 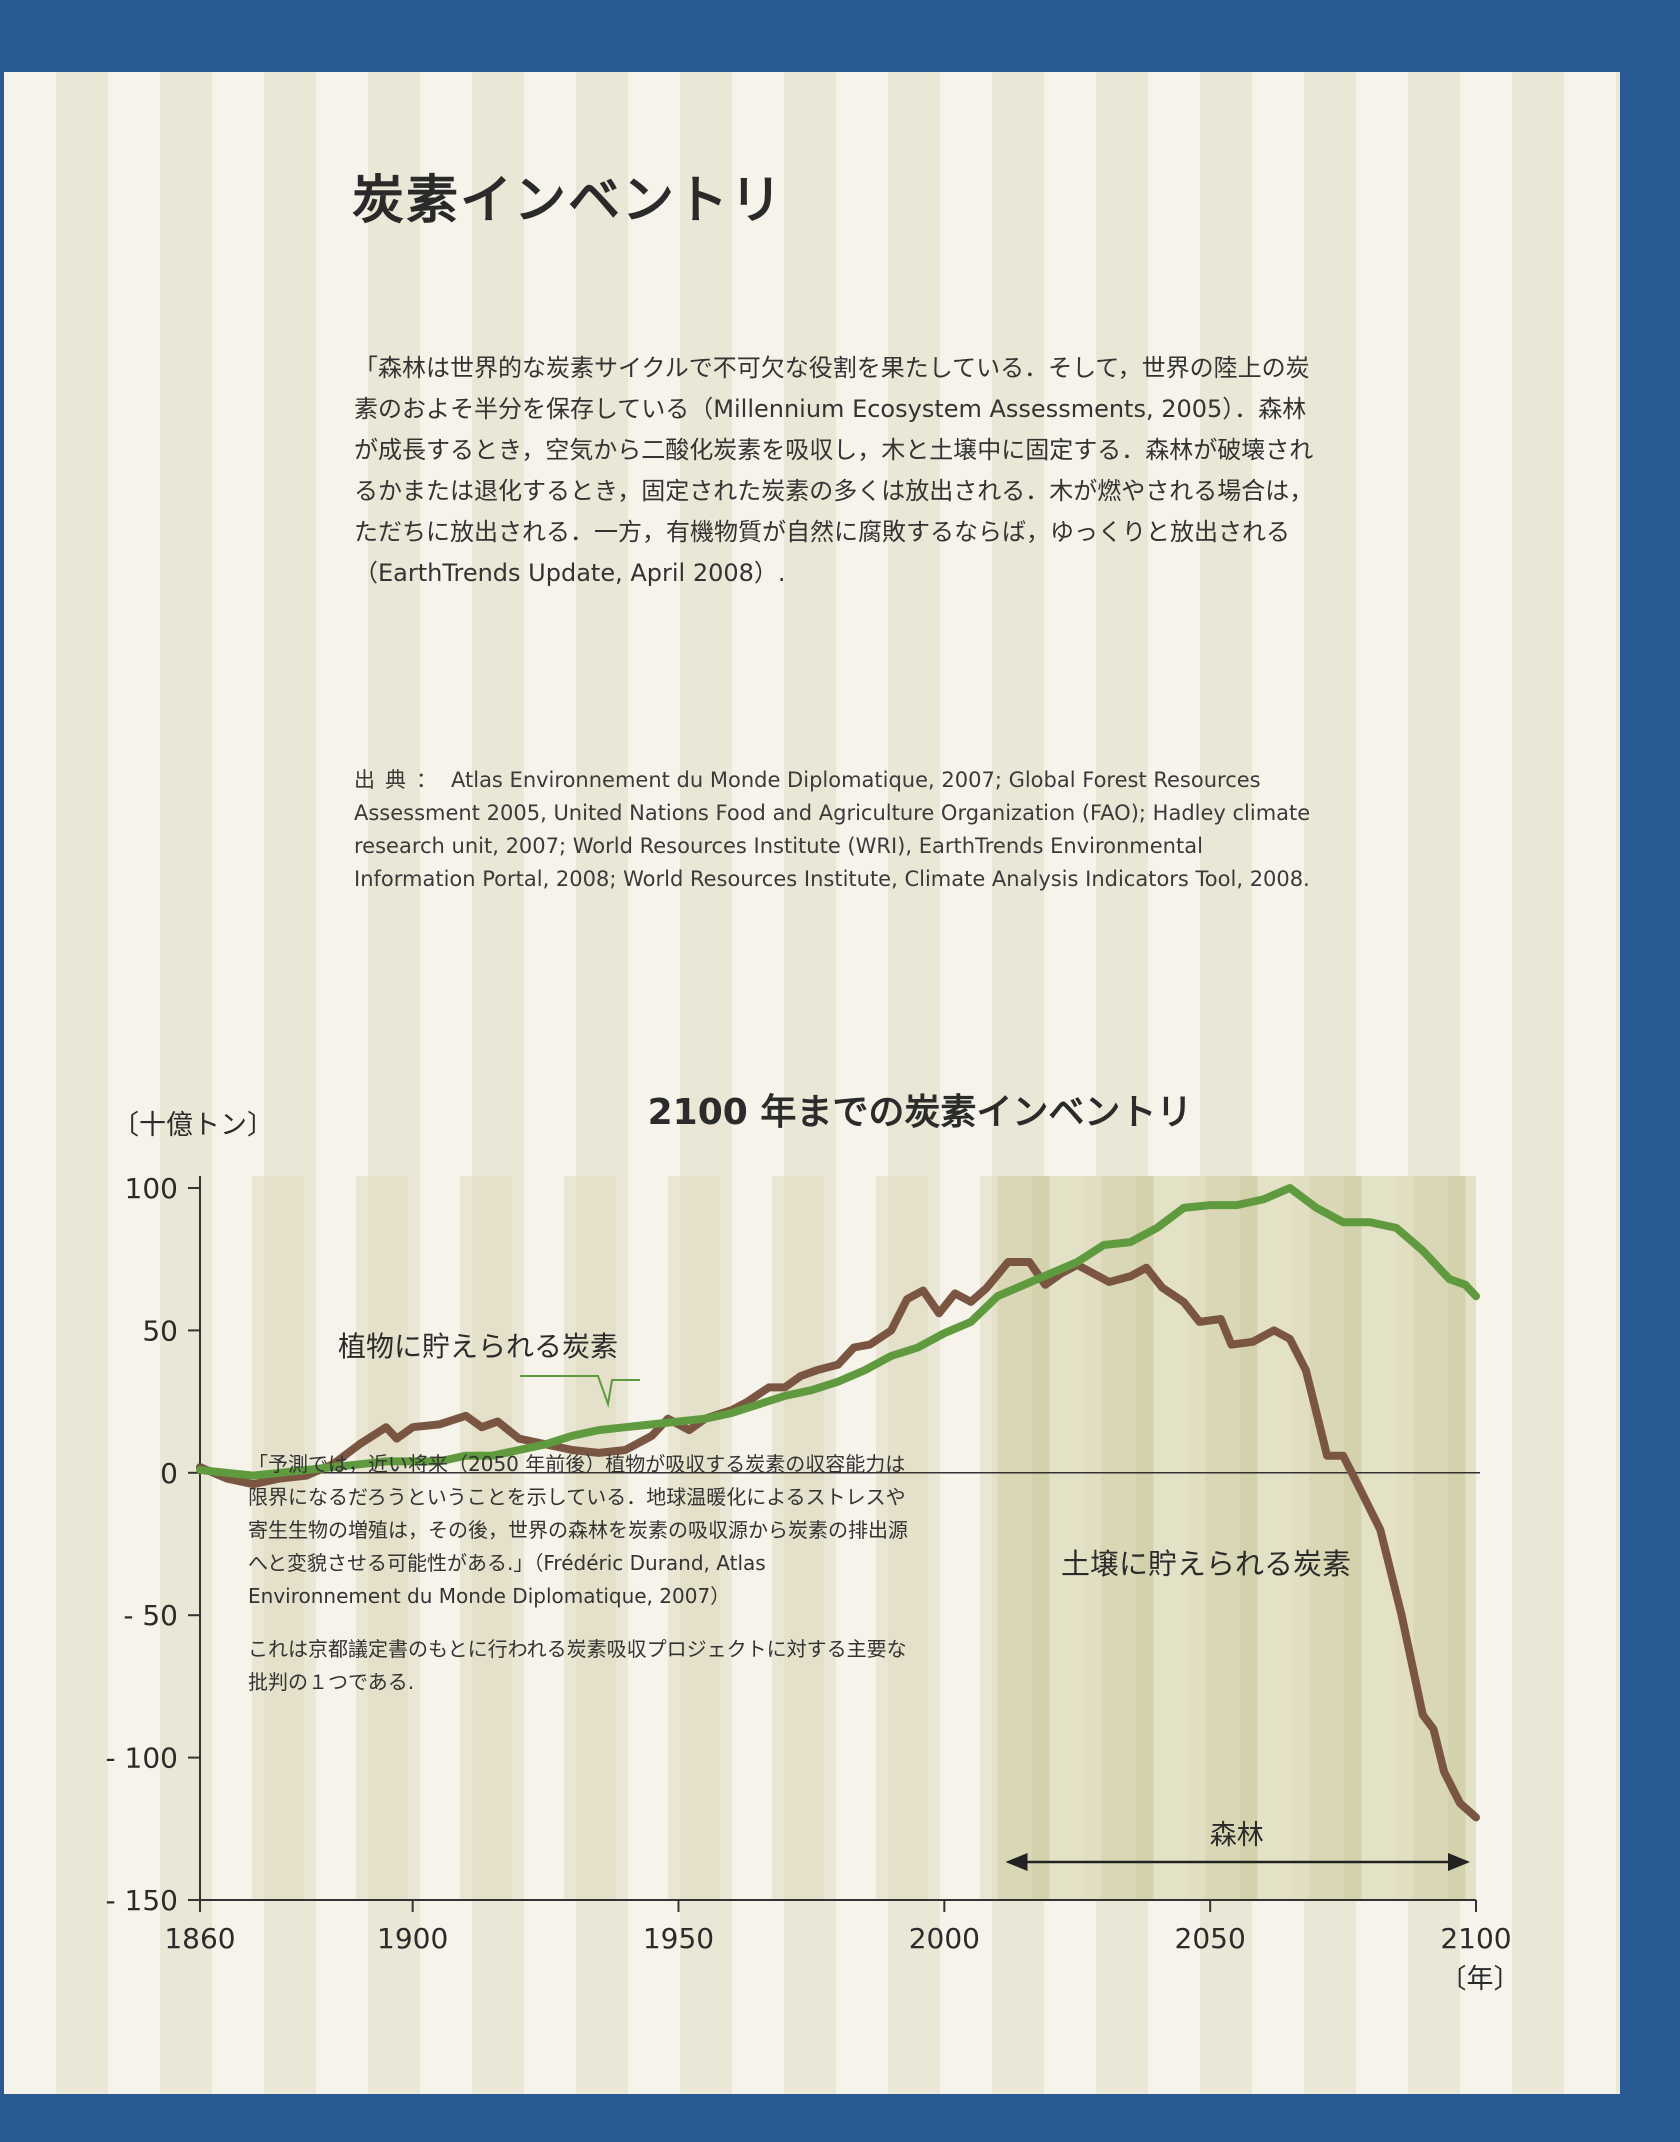 What do you see at coordinates (478, 1346) in the screenshot?
I see `plant-carbon-label: 植物に貯えられる炭素` at bounding box center [478, 1346].